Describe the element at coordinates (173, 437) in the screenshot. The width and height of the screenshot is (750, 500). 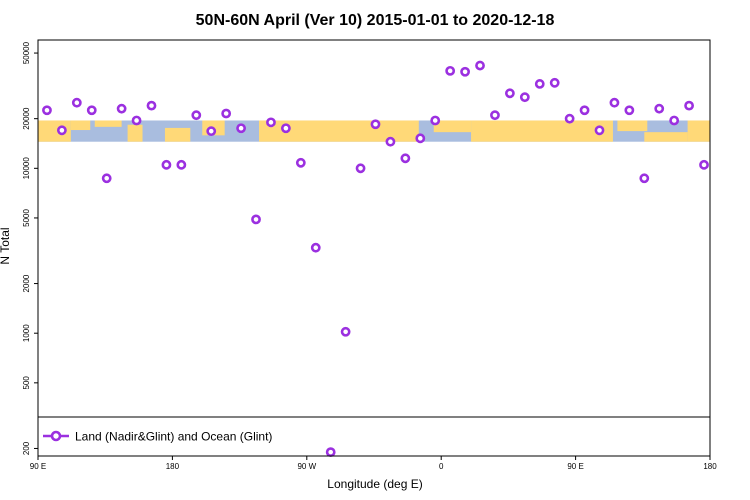
I see `legend-label: Land (Nadir&Glint) and Ocean (Glint)` at that location.